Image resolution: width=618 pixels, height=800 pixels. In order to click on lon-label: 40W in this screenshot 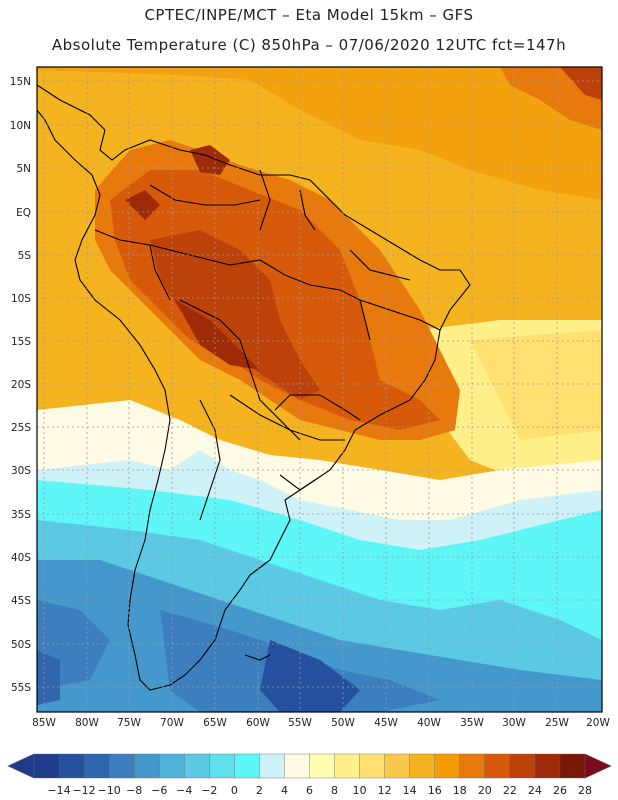, I will do `click(429, 723)`.